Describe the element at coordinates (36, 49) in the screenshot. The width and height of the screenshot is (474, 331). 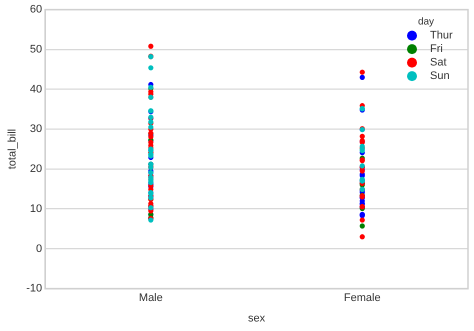
I see `y-tick-label: 50` at that location.